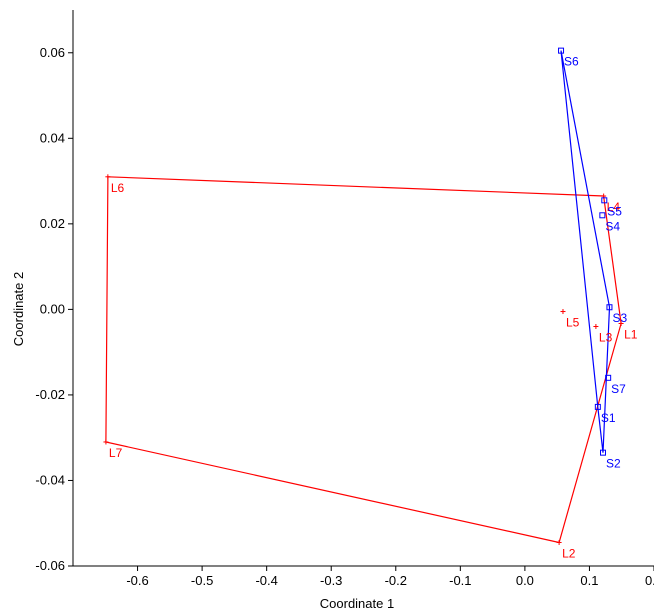 The width and height of the screenshot is (654, 612). Describe the element at coordinates (573, 323) in the screenshot. I see `point-label: L5` at that location.